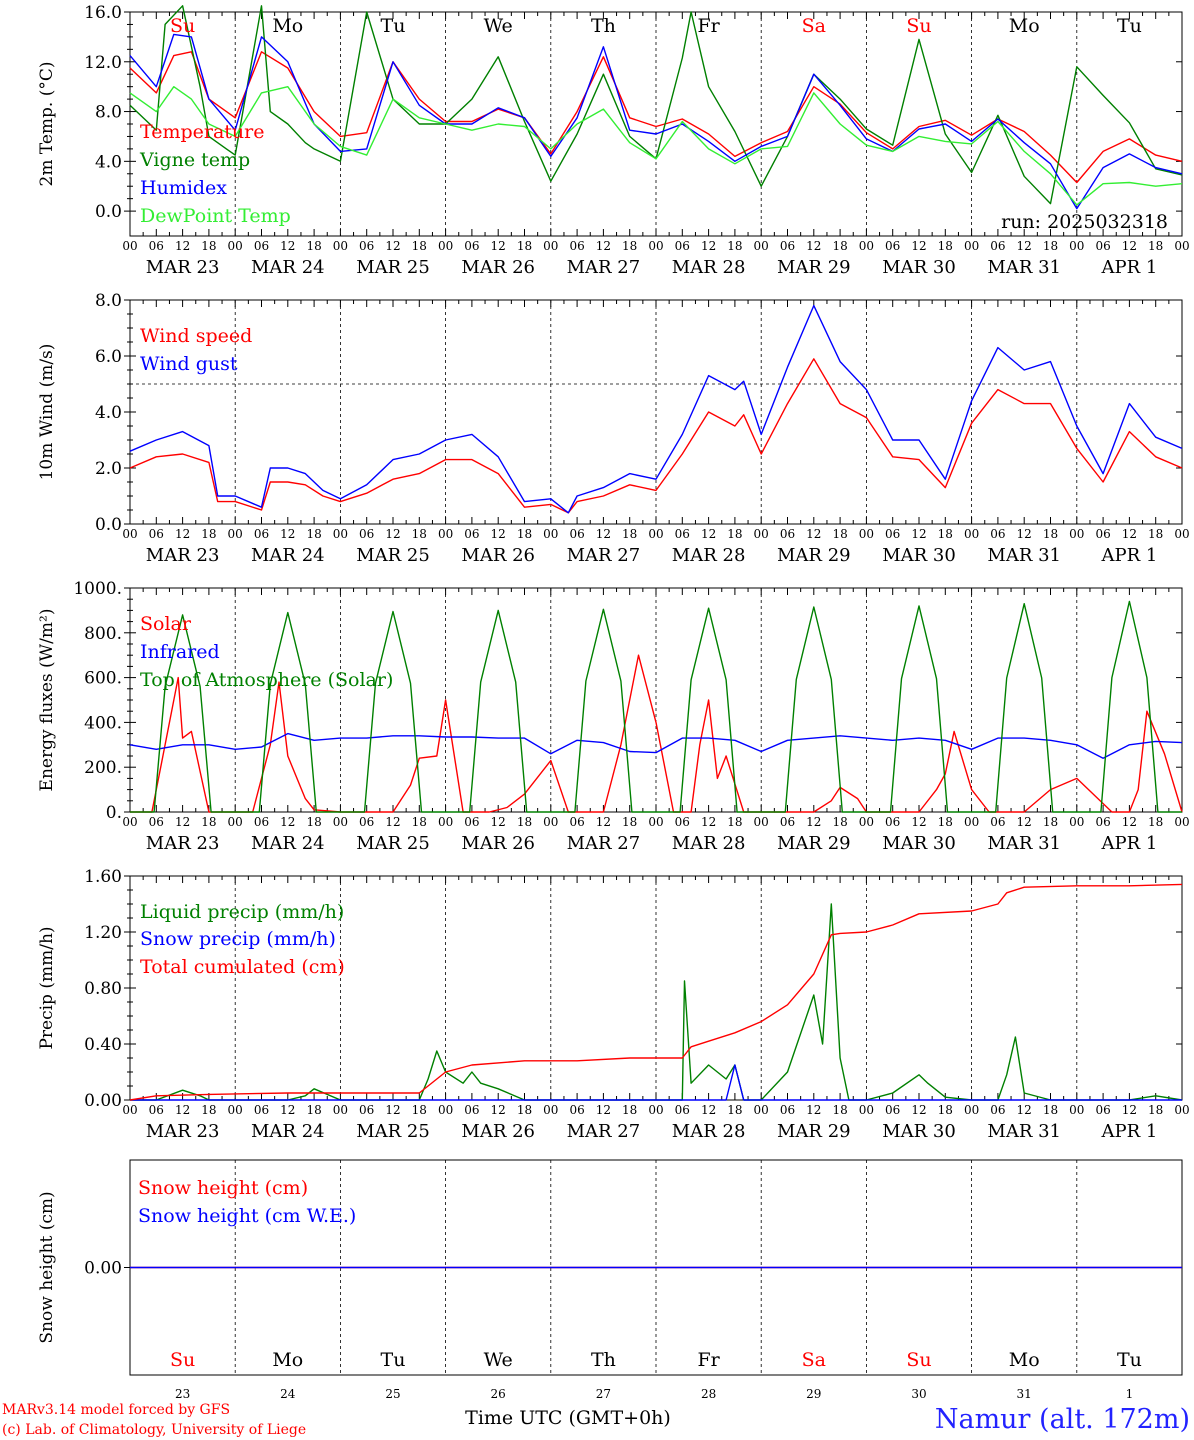 Image resolution: width=1194 pixels, height=1440 pixels. What do you see at coordinates (108, 162) in the screenshot?
I see `y-tick-label: 4.0` at bounding box center [108, 162].